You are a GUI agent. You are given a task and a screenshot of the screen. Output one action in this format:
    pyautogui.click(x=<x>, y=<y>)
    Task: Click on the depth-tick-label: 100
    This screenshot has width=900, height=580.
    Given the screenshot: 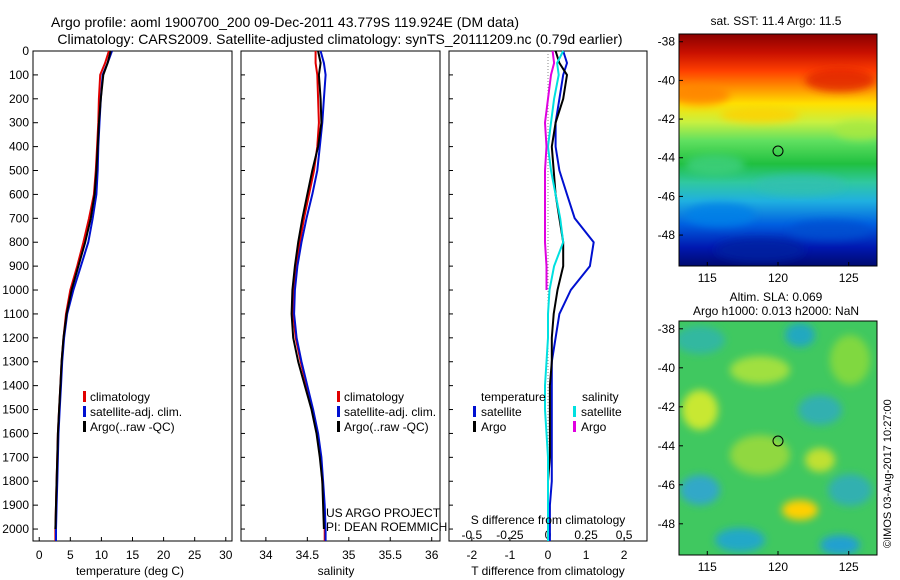 What is the action you would take?
    pyautogui.click(x=19, y=75)
    